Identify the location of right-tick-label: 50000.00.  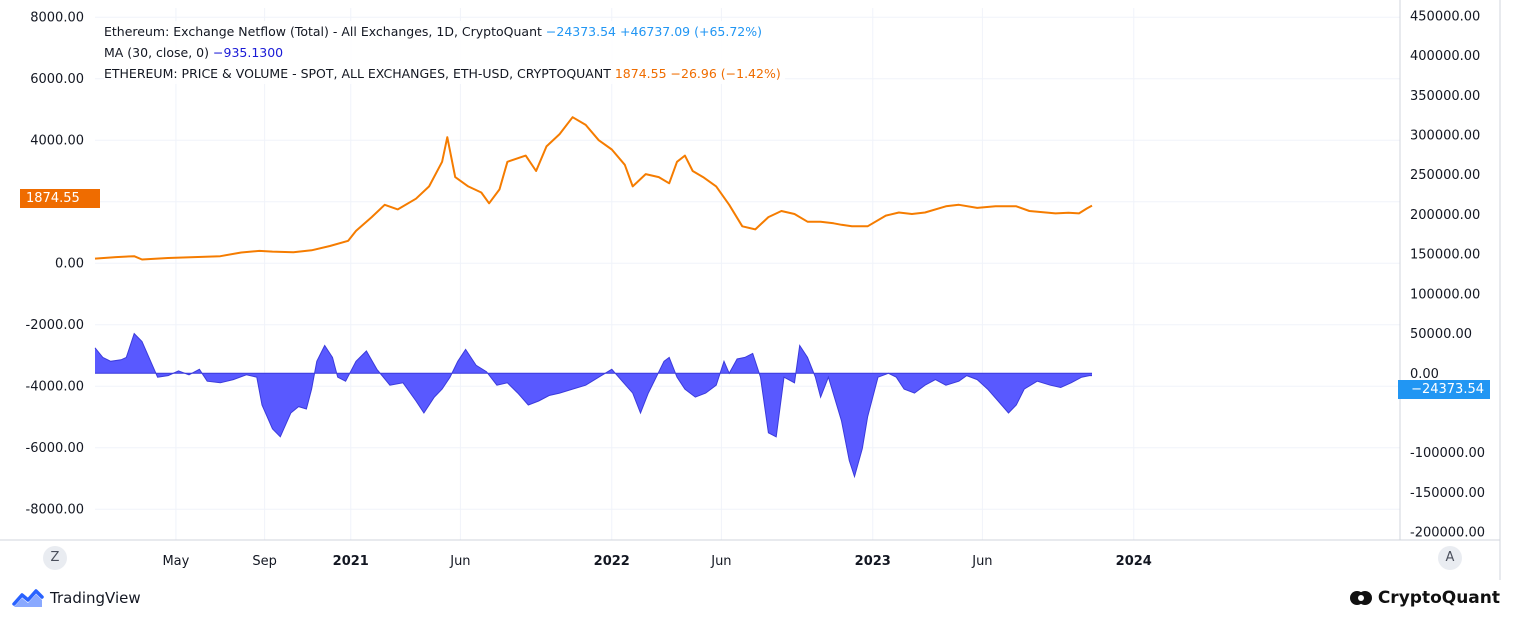
(1441, 334).